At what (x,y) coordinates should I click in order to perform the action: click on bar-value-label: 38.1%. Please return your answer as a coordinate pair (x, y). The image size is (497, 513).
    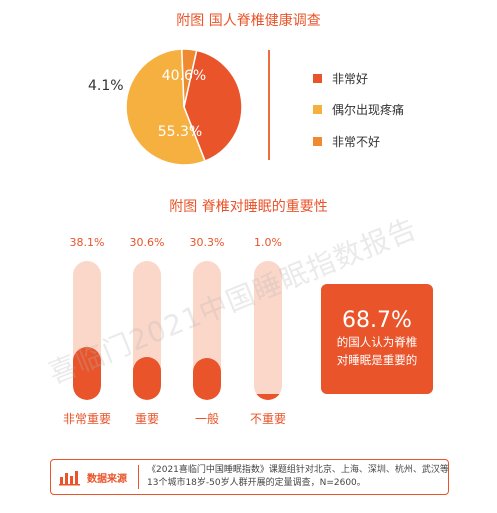
    Looking at the image, I should click on (87, 242).